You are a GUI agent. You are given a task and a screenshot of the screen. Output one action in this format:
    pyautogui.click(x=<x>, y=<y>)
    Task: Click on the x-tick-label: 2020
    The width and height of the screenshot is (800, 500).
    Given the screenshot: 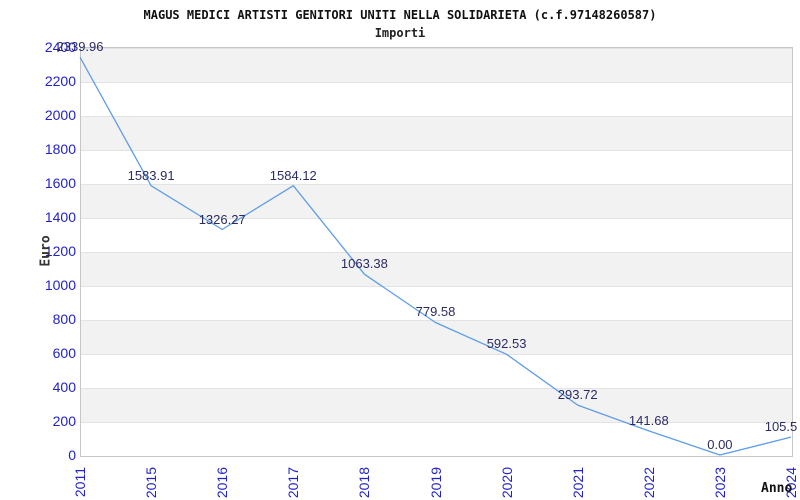 What is the action you would take?
    pyautogui.click(x=506, y=483)
    